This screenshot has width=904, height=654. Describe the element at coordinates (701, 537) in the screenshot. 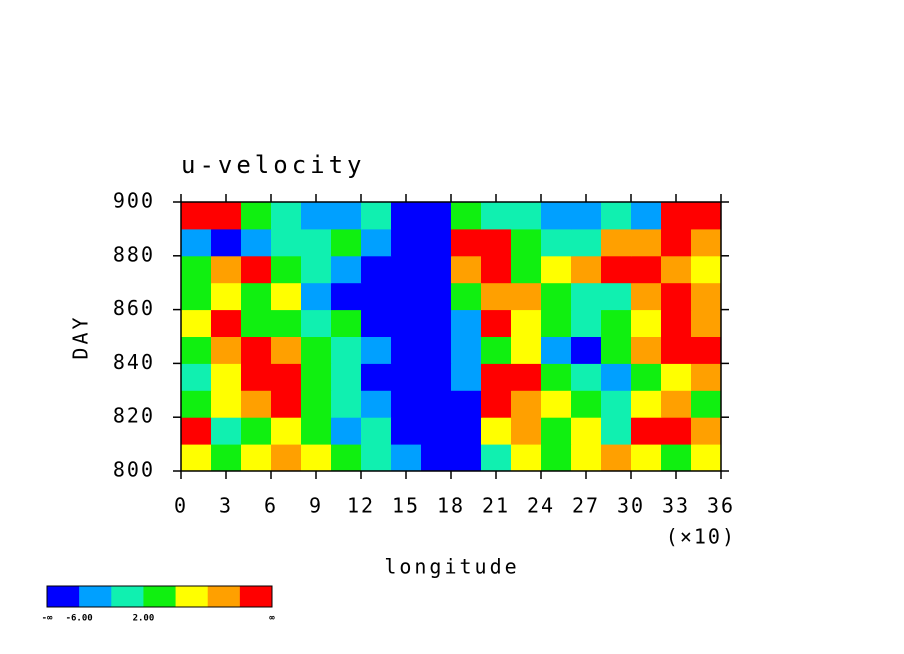

I see `x-multiplier-label: (×10)` at that location.